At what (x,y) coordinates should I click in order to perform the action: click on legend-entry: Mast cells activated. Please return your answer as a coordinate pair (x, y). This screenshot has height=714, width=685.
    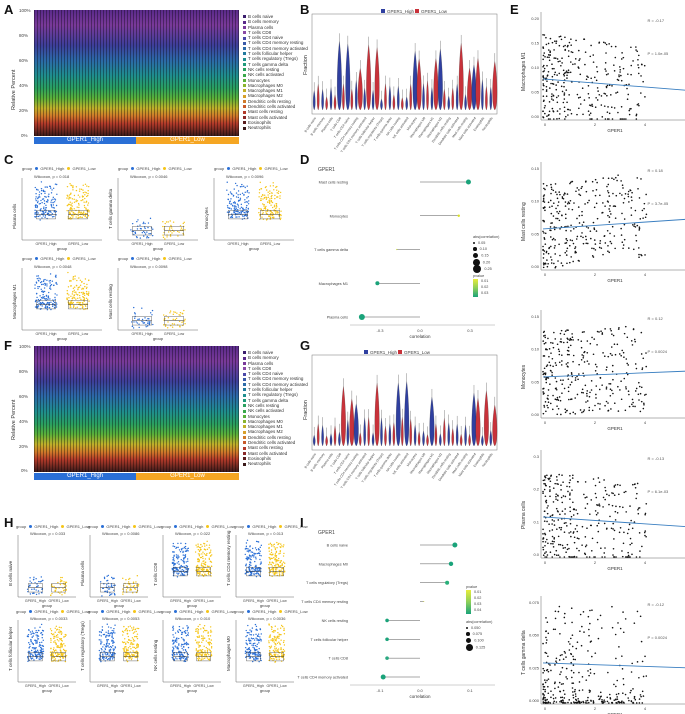
    Looking at the image, I should click on (275, 453).